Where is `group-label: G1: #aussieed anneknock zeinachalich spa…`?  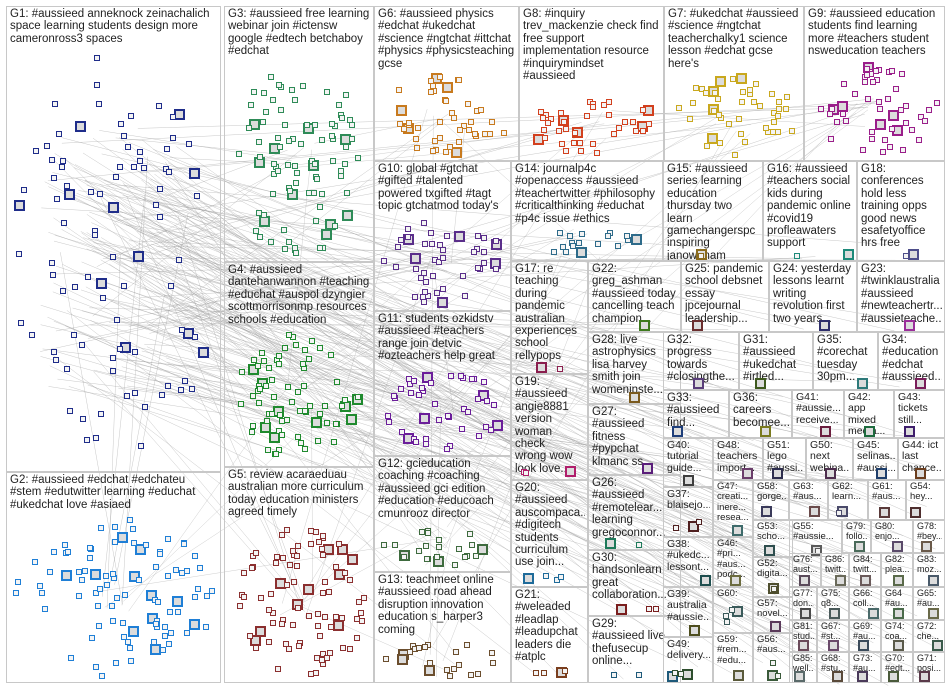 group-label: G1: #aussieed anneknock zeinachalich spa… is located at coordinates (110, 26).